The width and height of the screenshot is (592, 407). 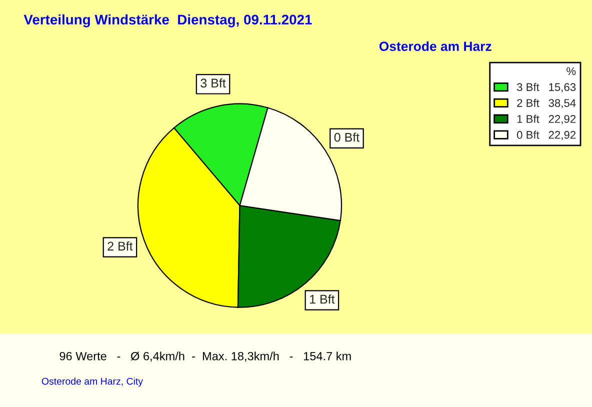 I want to click on legend-label: 1 Bft, so click(x=528, y=118).